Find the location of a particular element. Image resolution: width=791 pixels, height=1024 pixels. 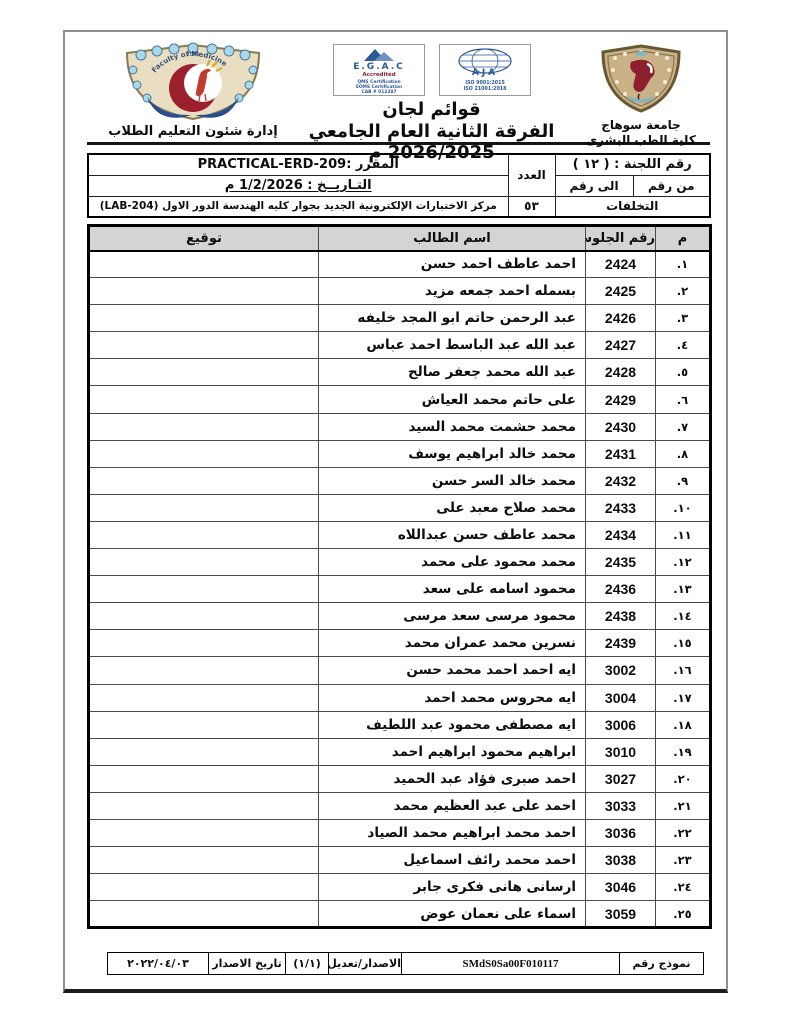

table-row: ٨. 2431 محمد خالد ابراهيم يوسف is located at coordinates (399, 453).